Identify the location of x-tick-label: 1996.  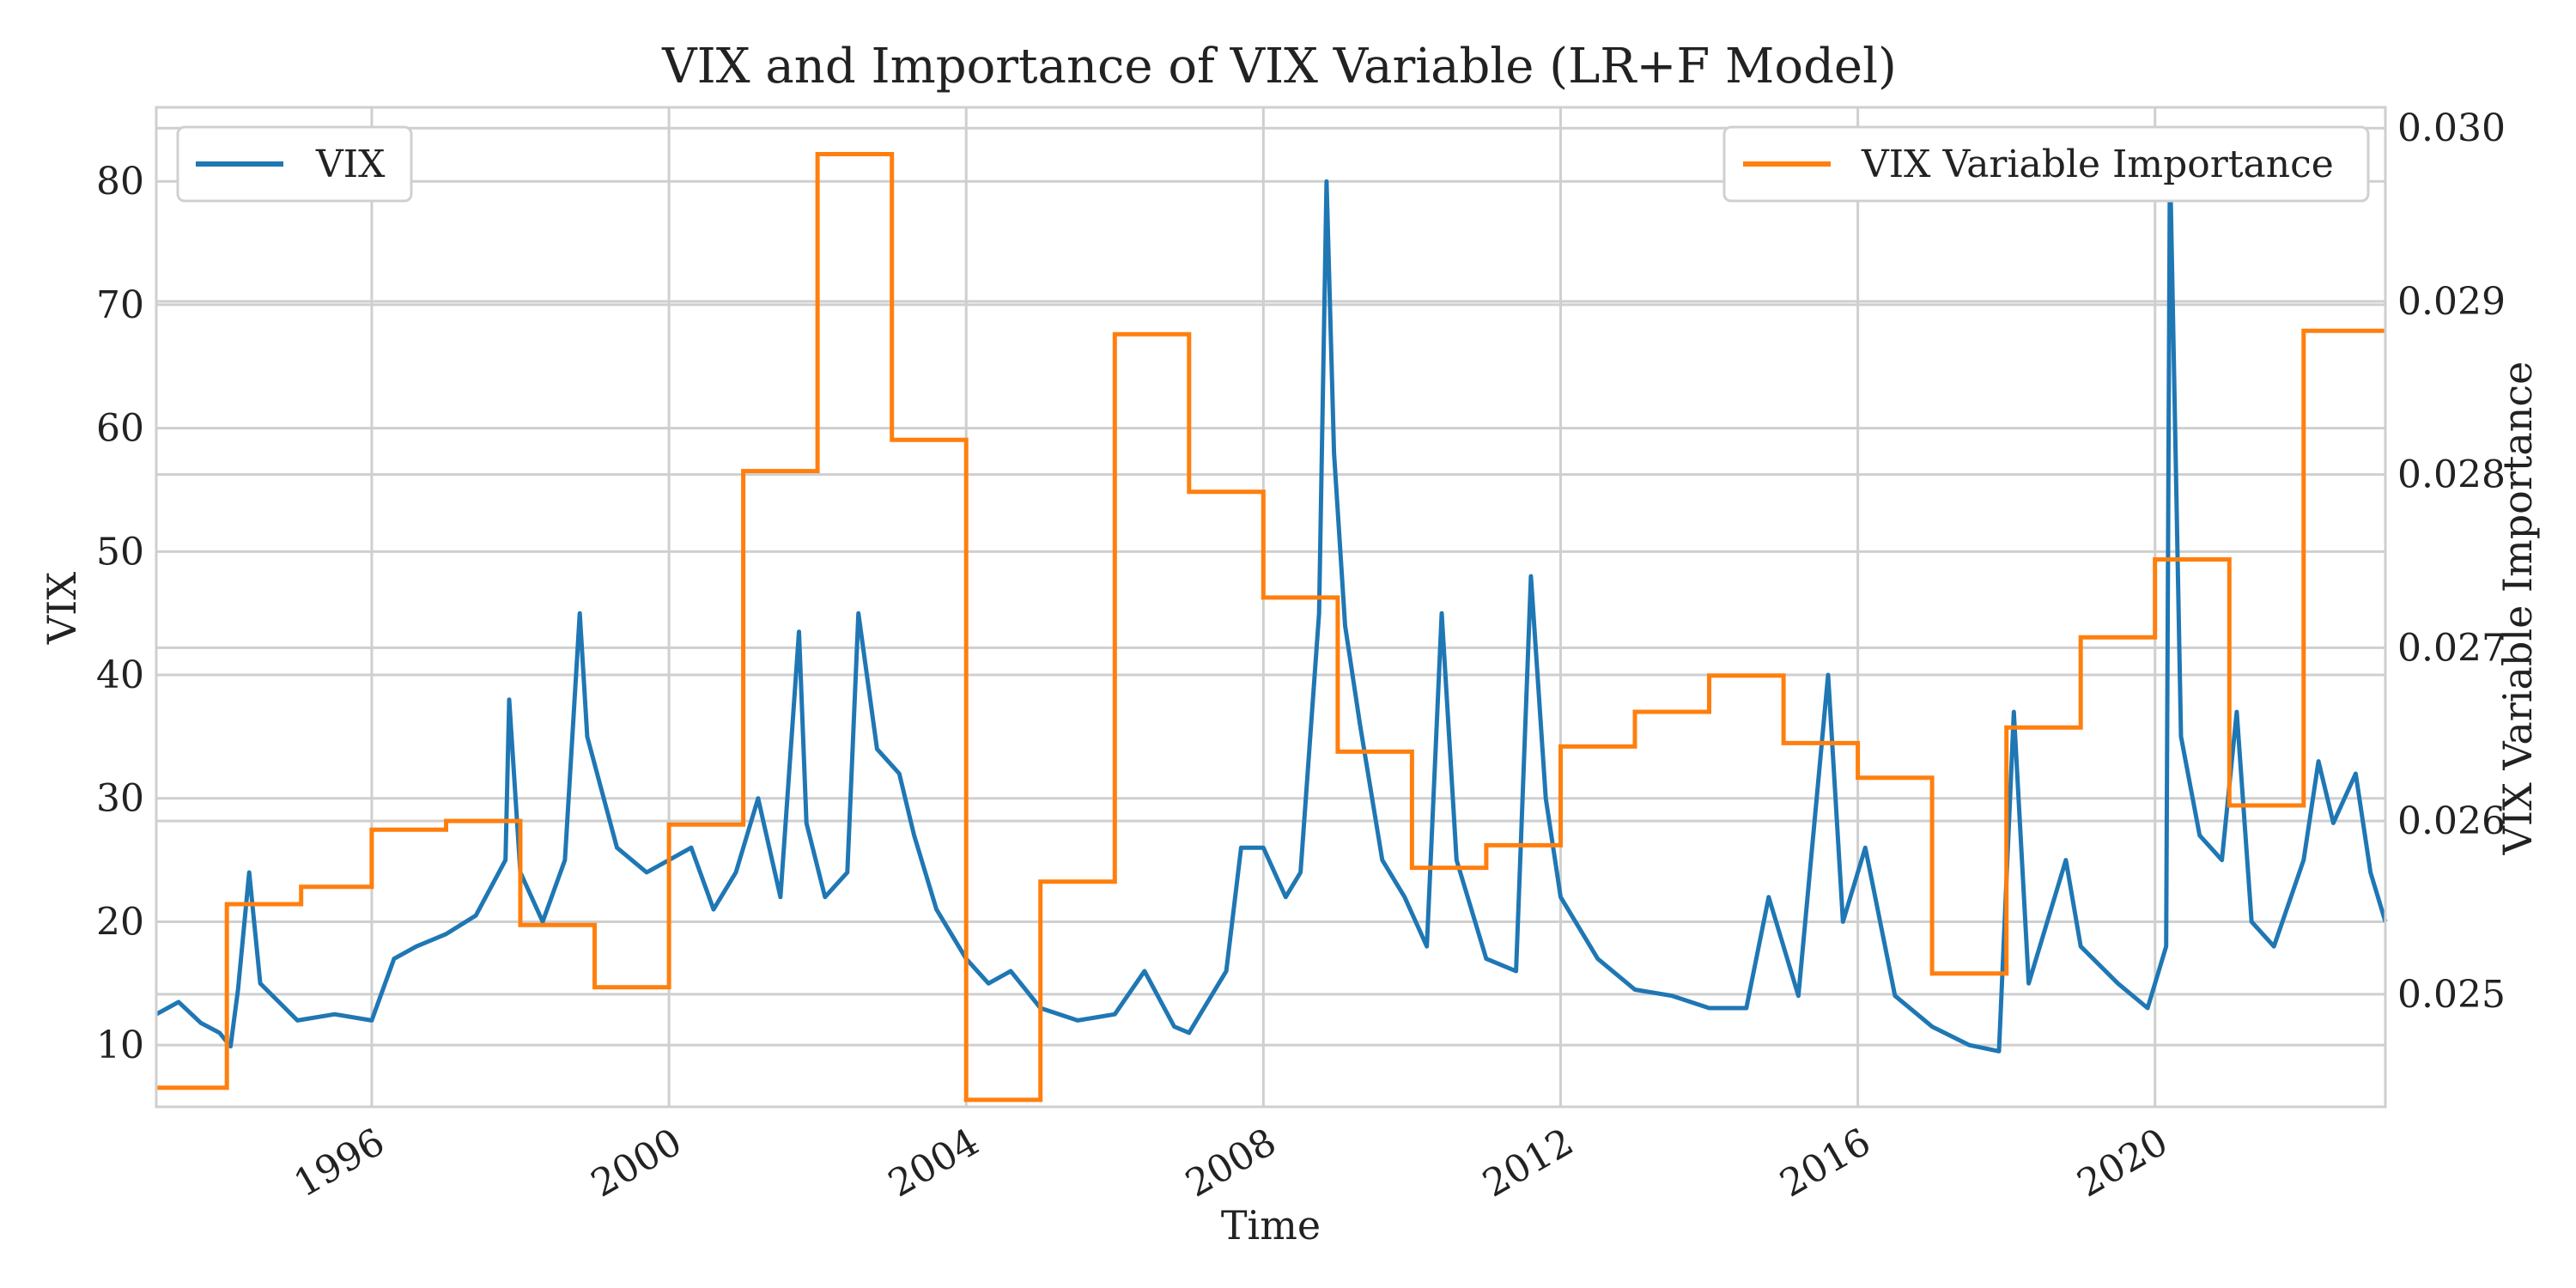
(339, 1163).